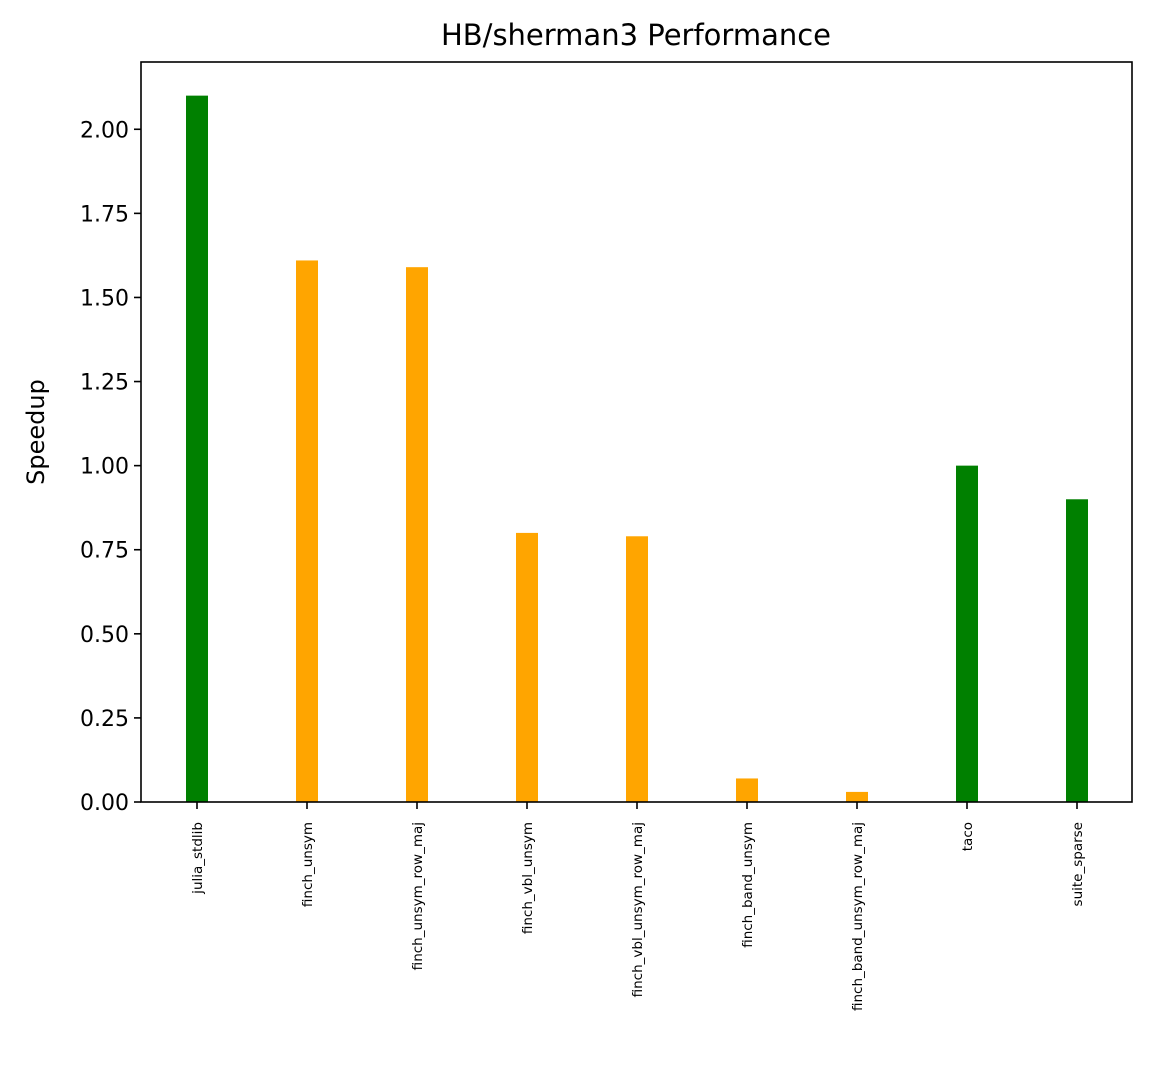 Image resolution: width=1152 pixels, height=1074 pixels. I want to click on y-tick-label: 0.00, so click(104, 803).